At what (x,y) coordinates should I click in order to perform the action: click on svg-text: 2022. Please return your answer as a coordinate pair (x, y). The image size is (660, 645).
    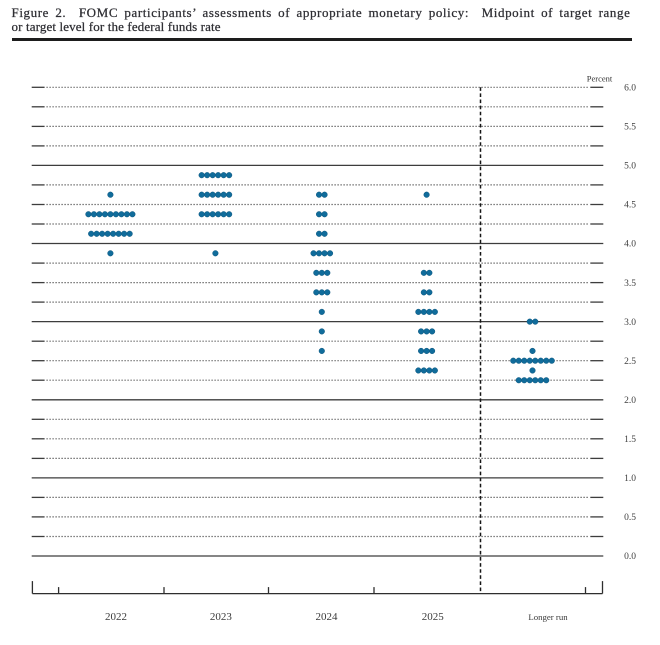
    Looking at the image, I should click on (116, 617).